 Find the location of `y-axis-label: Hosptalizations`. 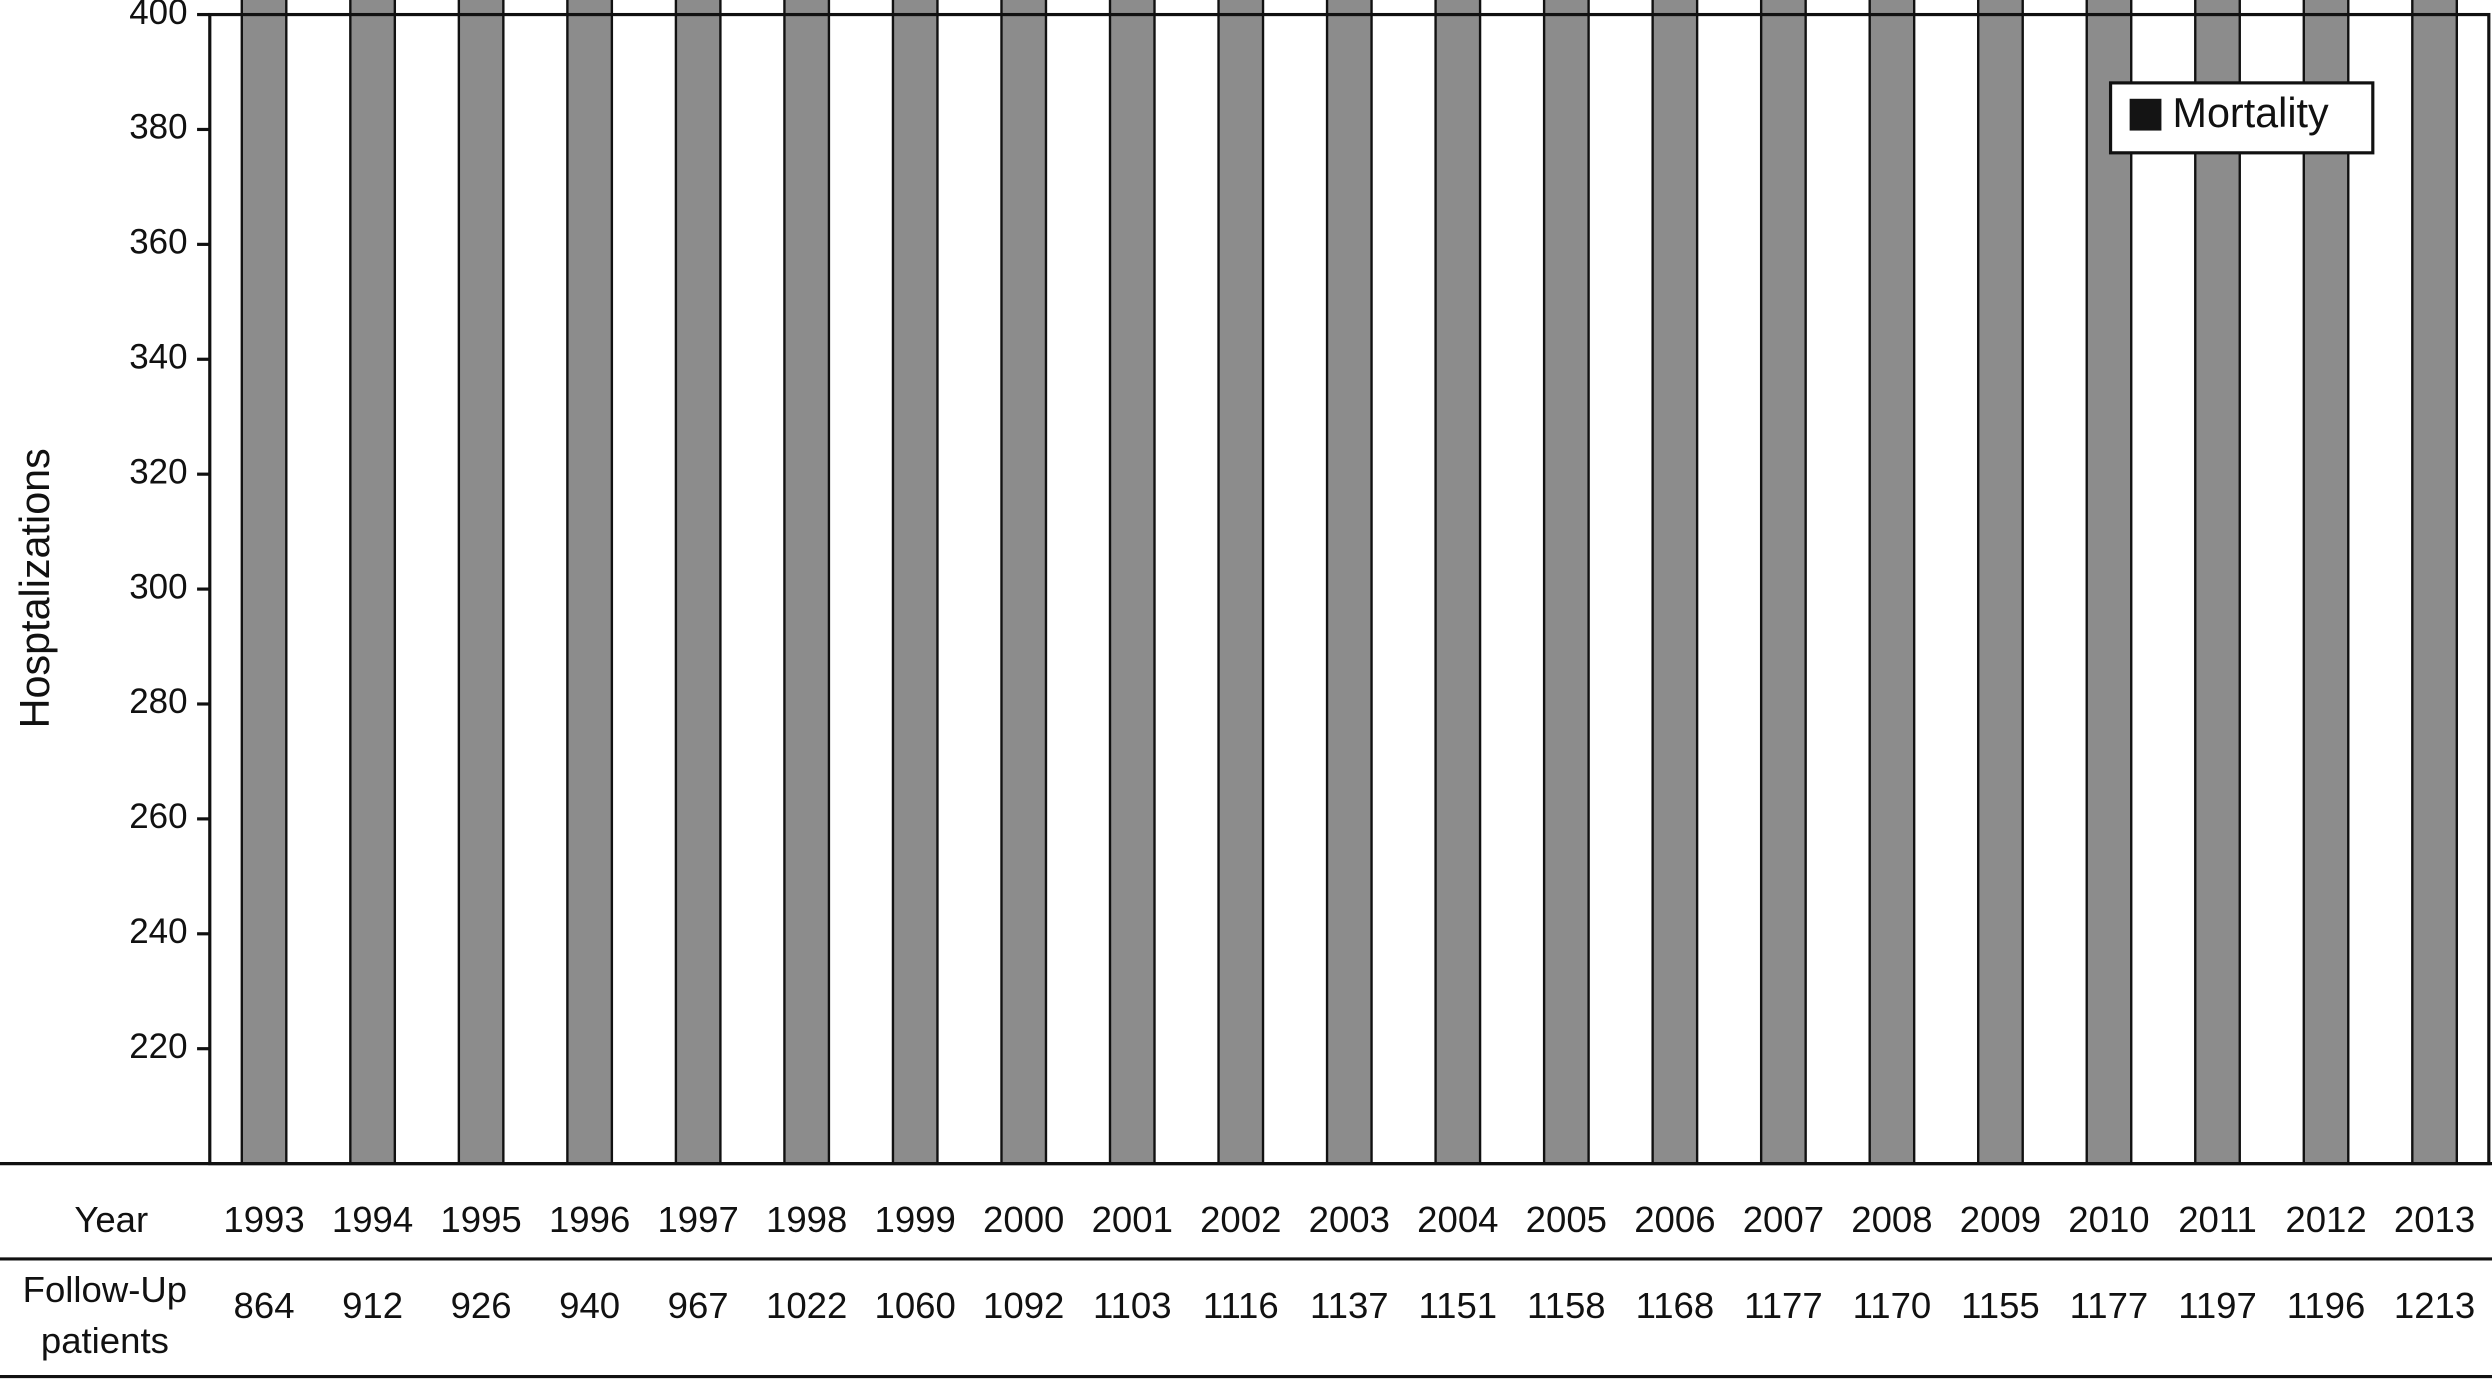

y-axis-label: Hosptalizations is located at coordinates (35, 588).